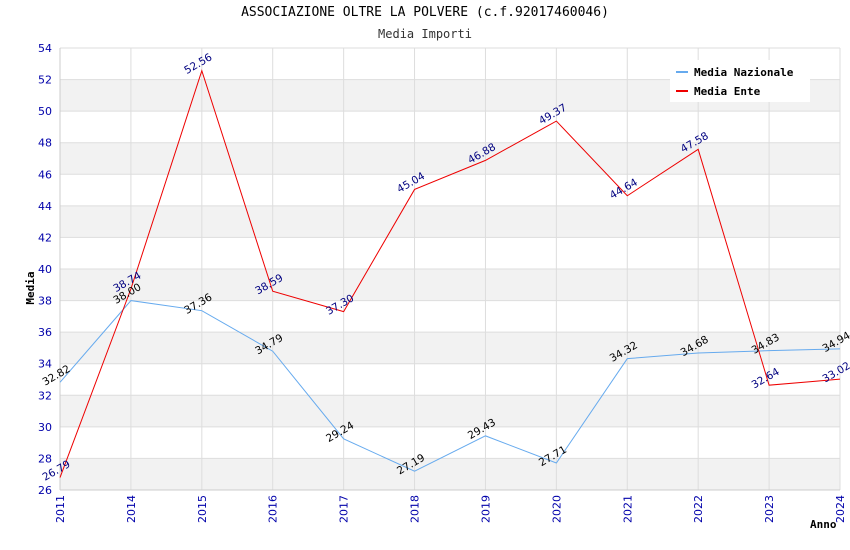 This screenshot has width=850, height=550. Describe the element at coordinates (415, 509) in the screenshot. I see `x-tick-label: 2018` at that location.